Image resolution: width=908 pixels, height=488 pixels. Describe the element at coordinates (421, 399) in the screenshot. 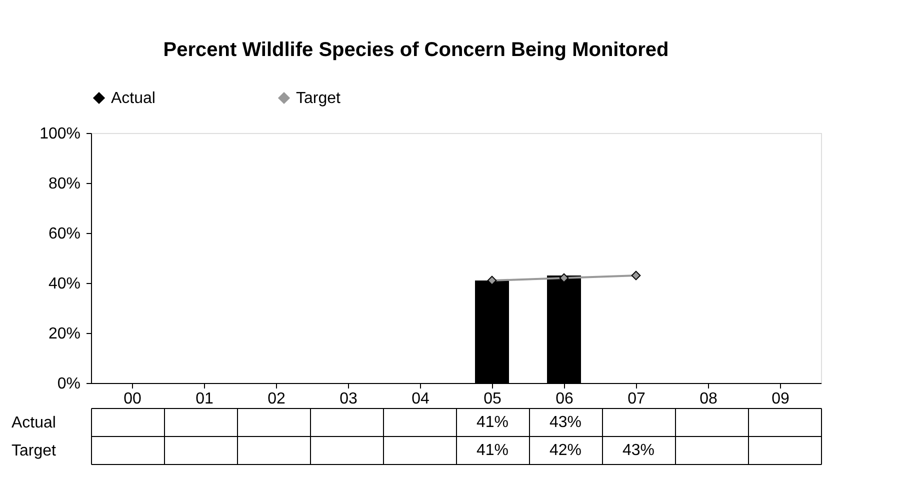

I see `x-tick-label: 04` at that location.